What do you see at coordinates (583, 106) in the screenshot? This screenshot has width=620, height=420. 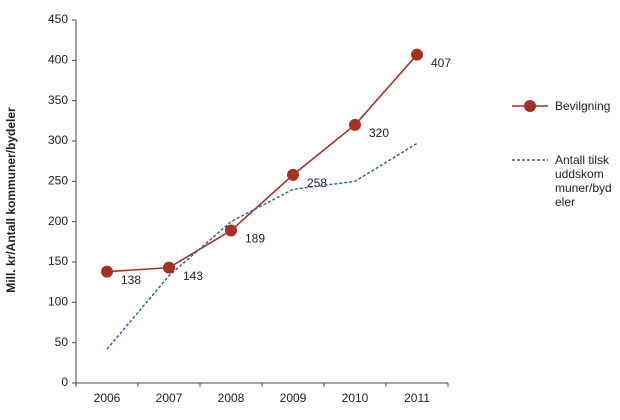 I see `legend-label: Bevilgning` at bounding box center [583, 106].